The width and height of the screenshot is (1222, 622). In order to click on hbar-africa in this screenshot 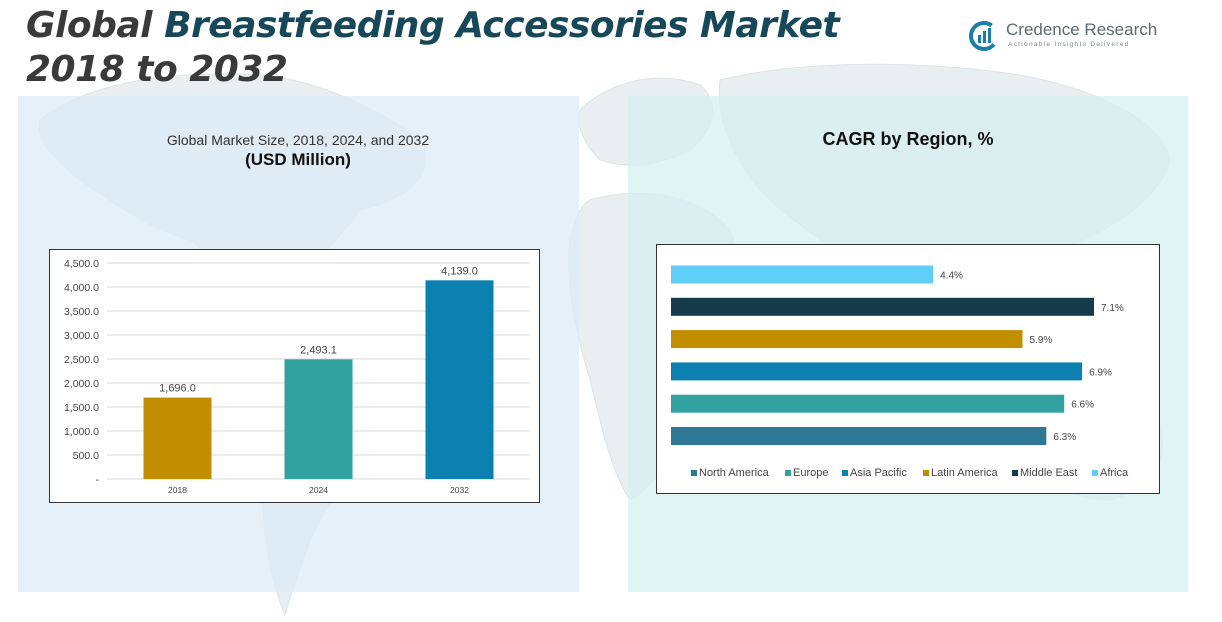, I will do `click(802, 274)`.